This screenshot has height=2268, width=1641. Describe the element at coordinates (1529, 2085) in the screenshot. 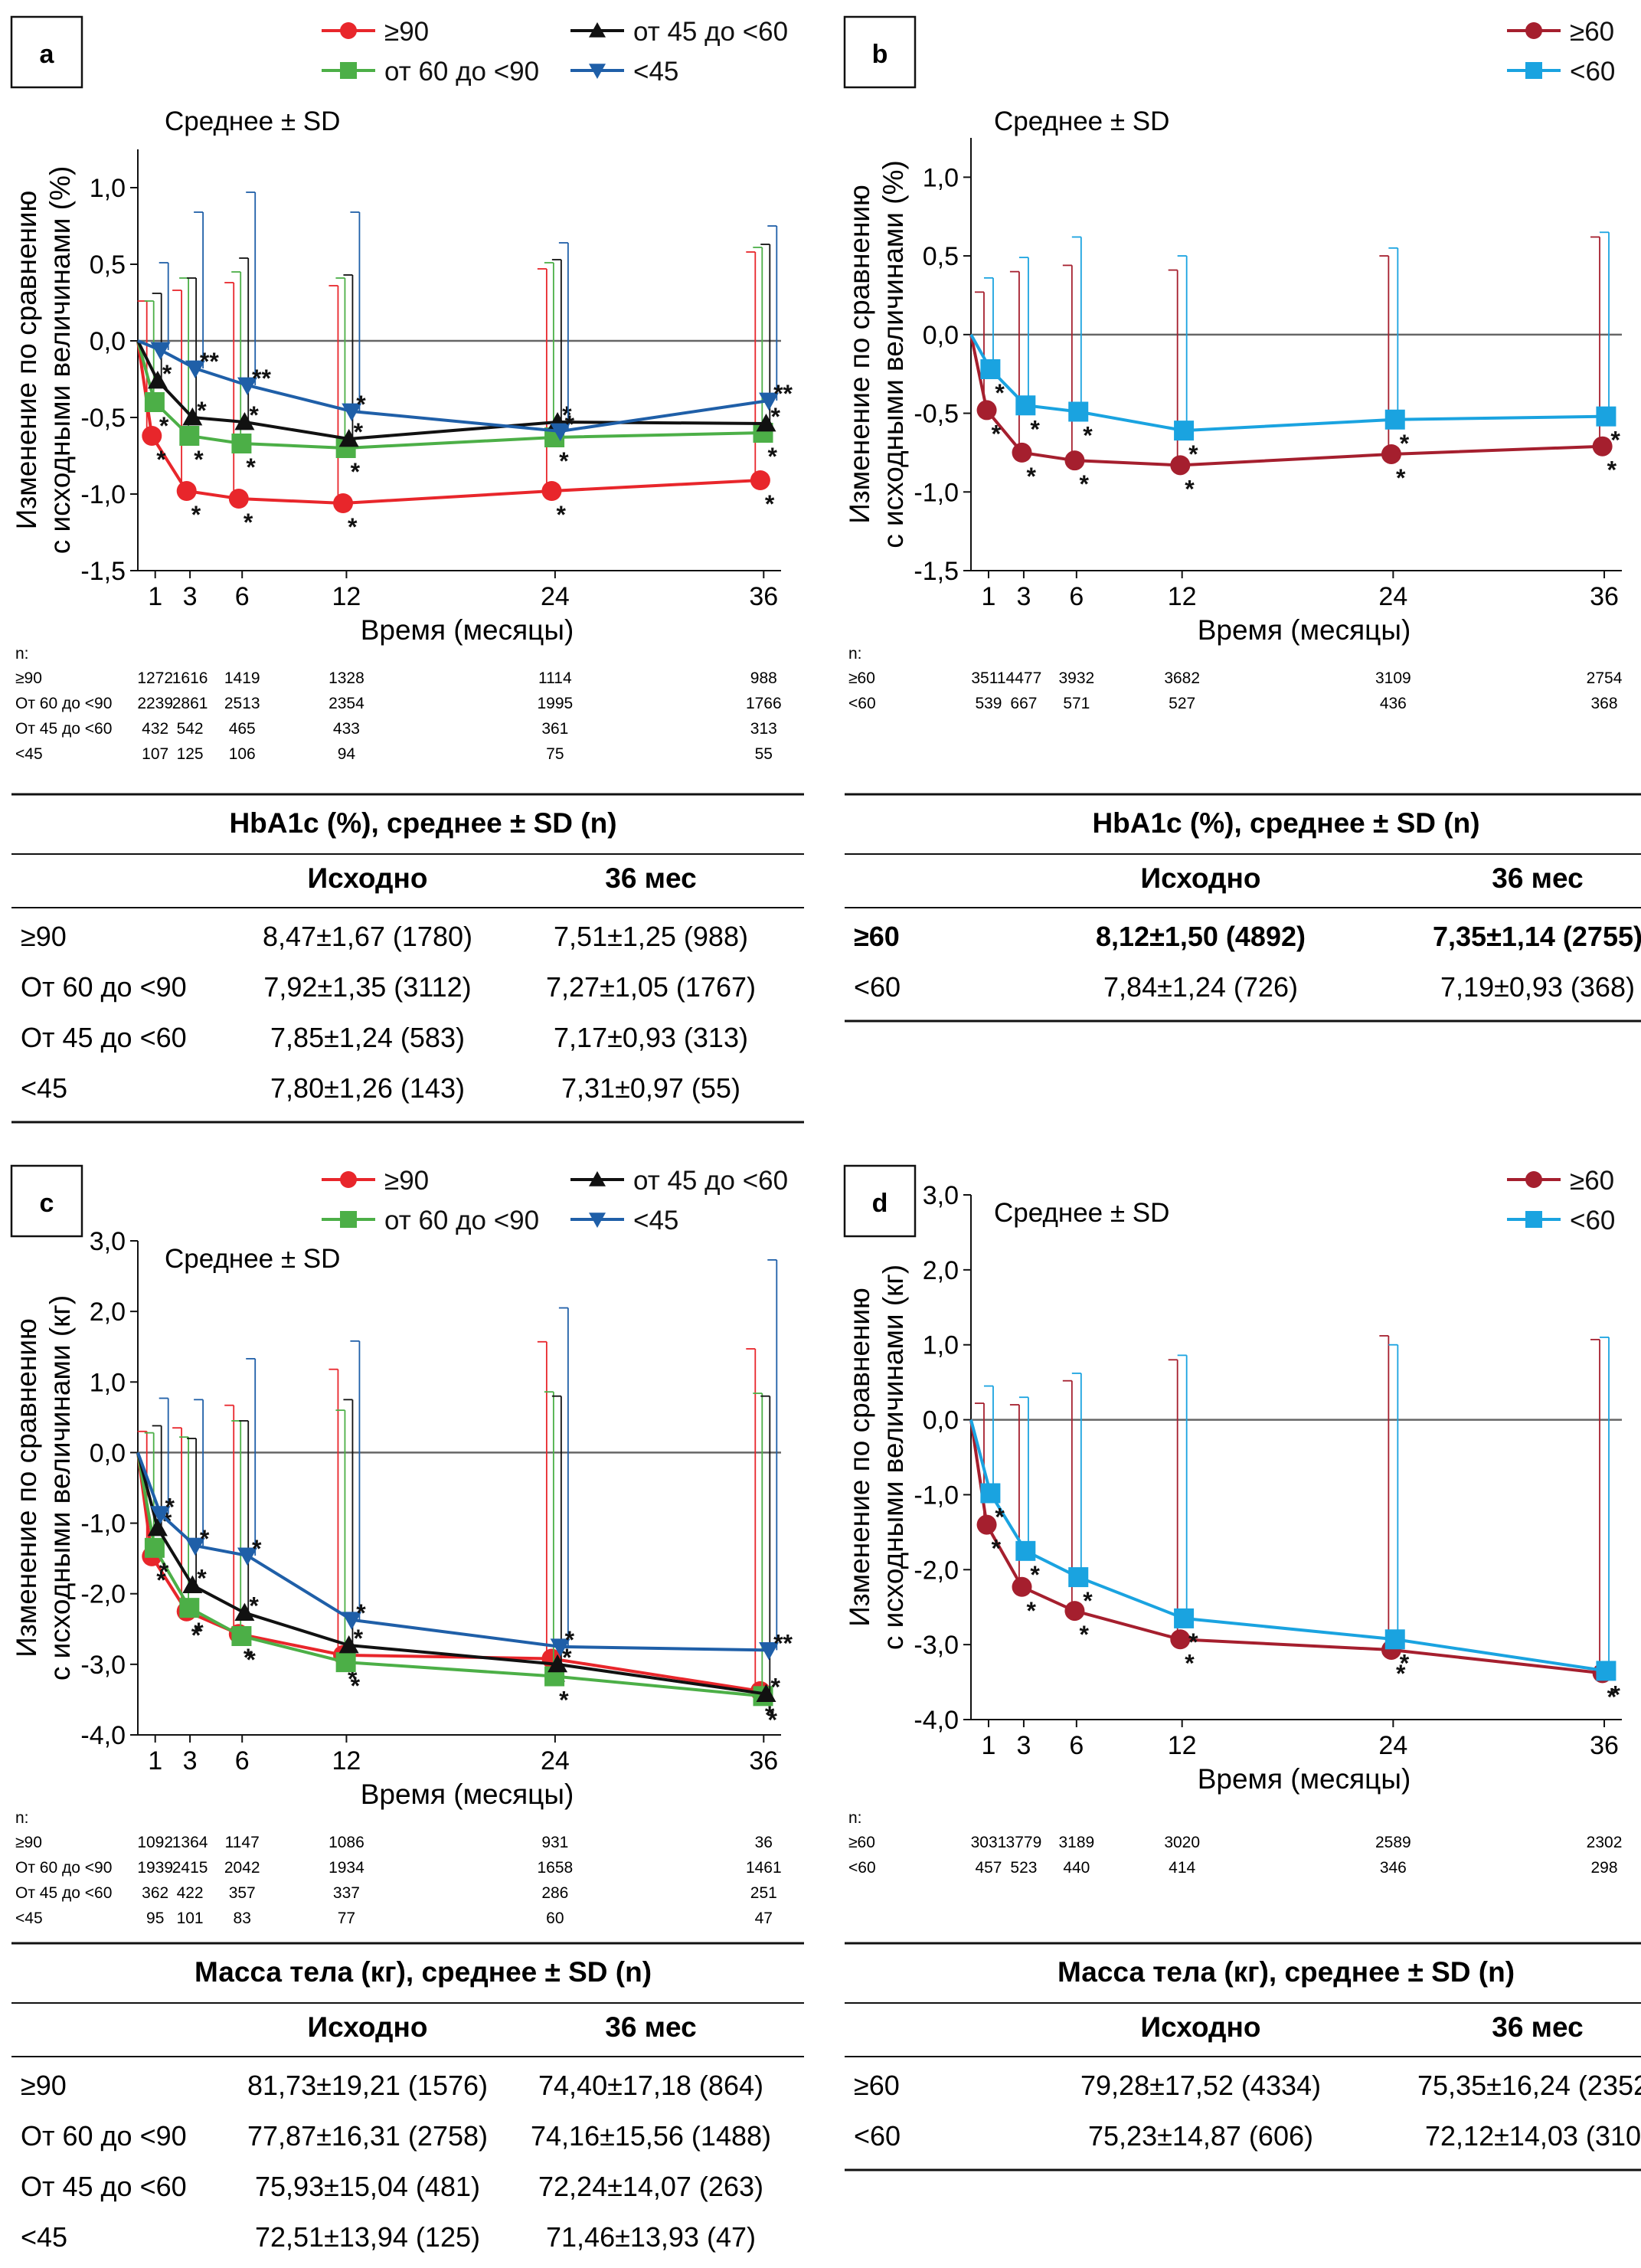

I see `table-cell: 75,35±16,24 (2352)` at that location.